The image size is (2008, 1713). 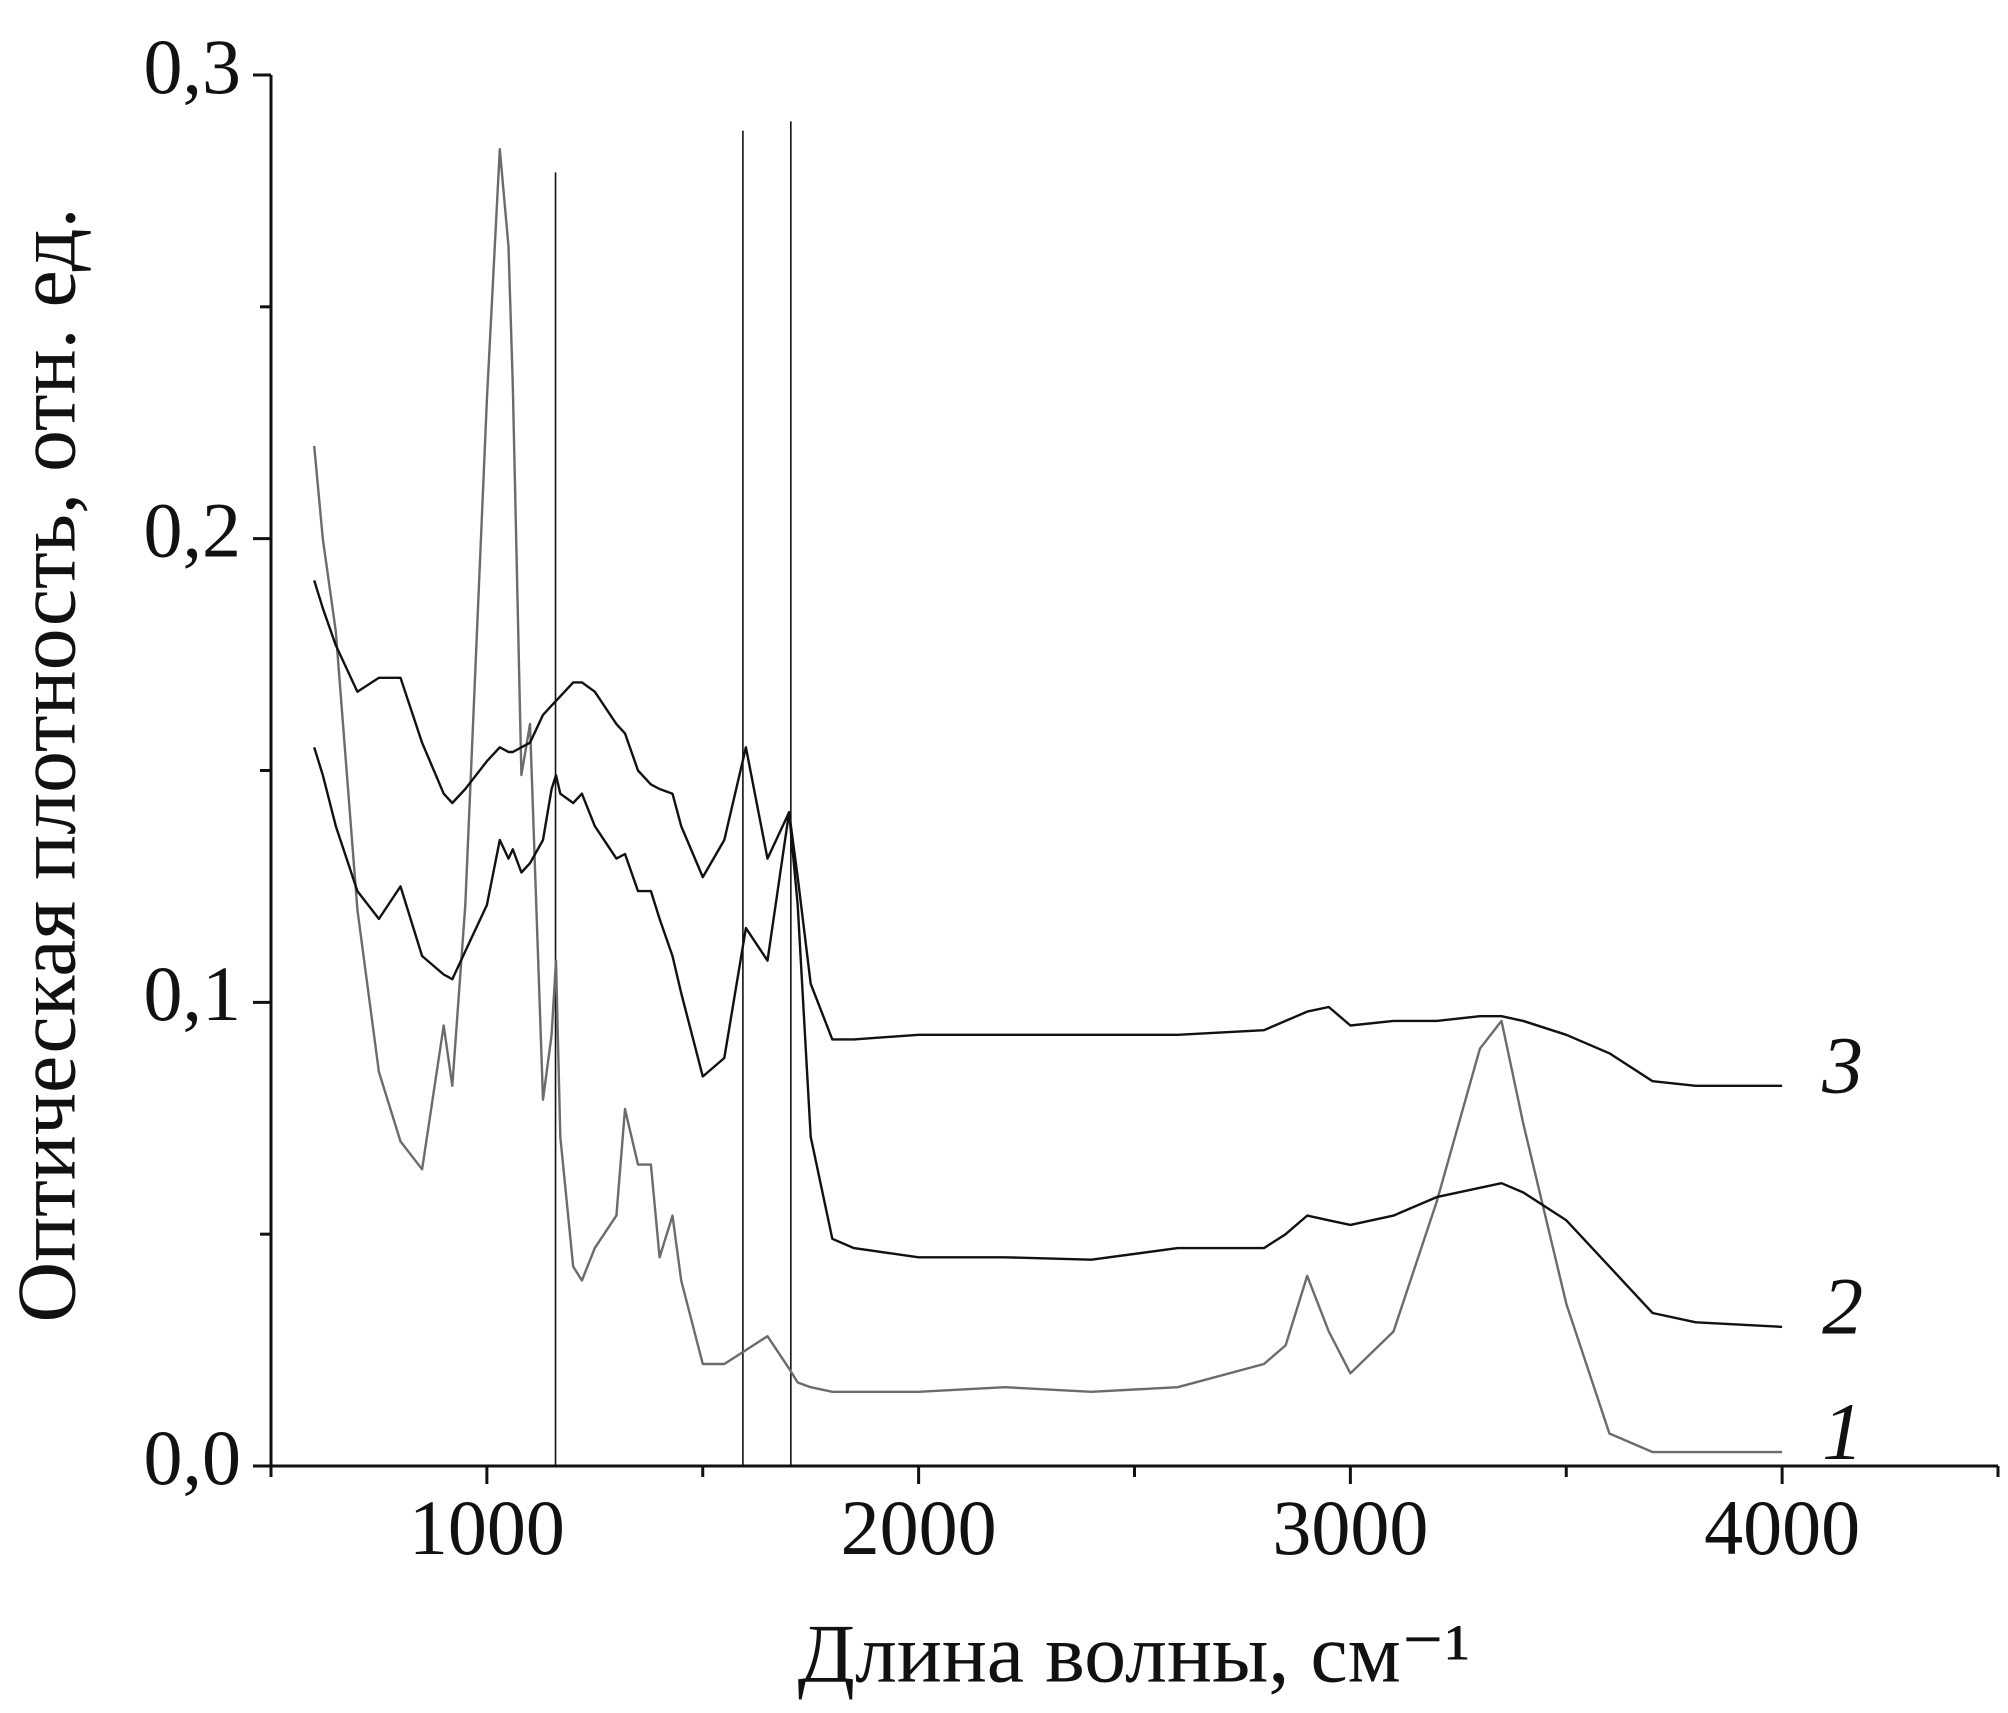 I want to click on series-label: 3, so click(x=1842, y=1065).